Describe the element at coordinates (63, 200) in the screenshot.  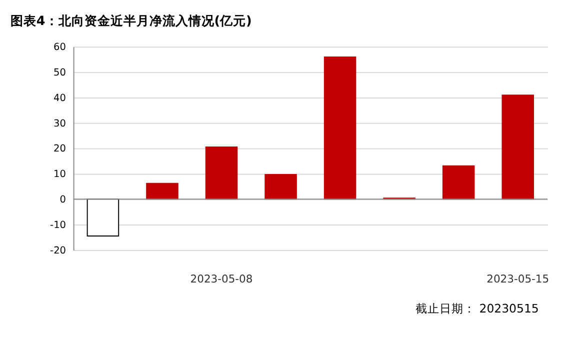
I see `y-tick-label: 0` at that location.